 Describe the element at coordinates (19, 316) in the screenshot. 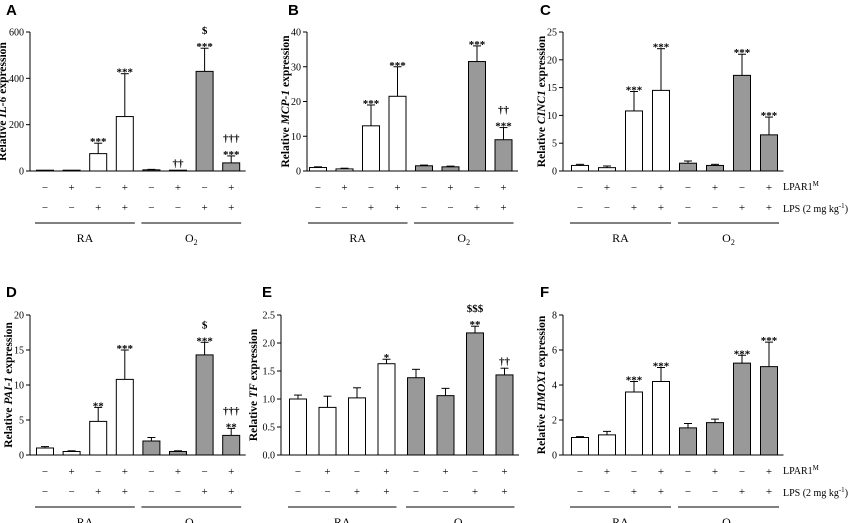

I see `y-tick-label: 20` at that location.